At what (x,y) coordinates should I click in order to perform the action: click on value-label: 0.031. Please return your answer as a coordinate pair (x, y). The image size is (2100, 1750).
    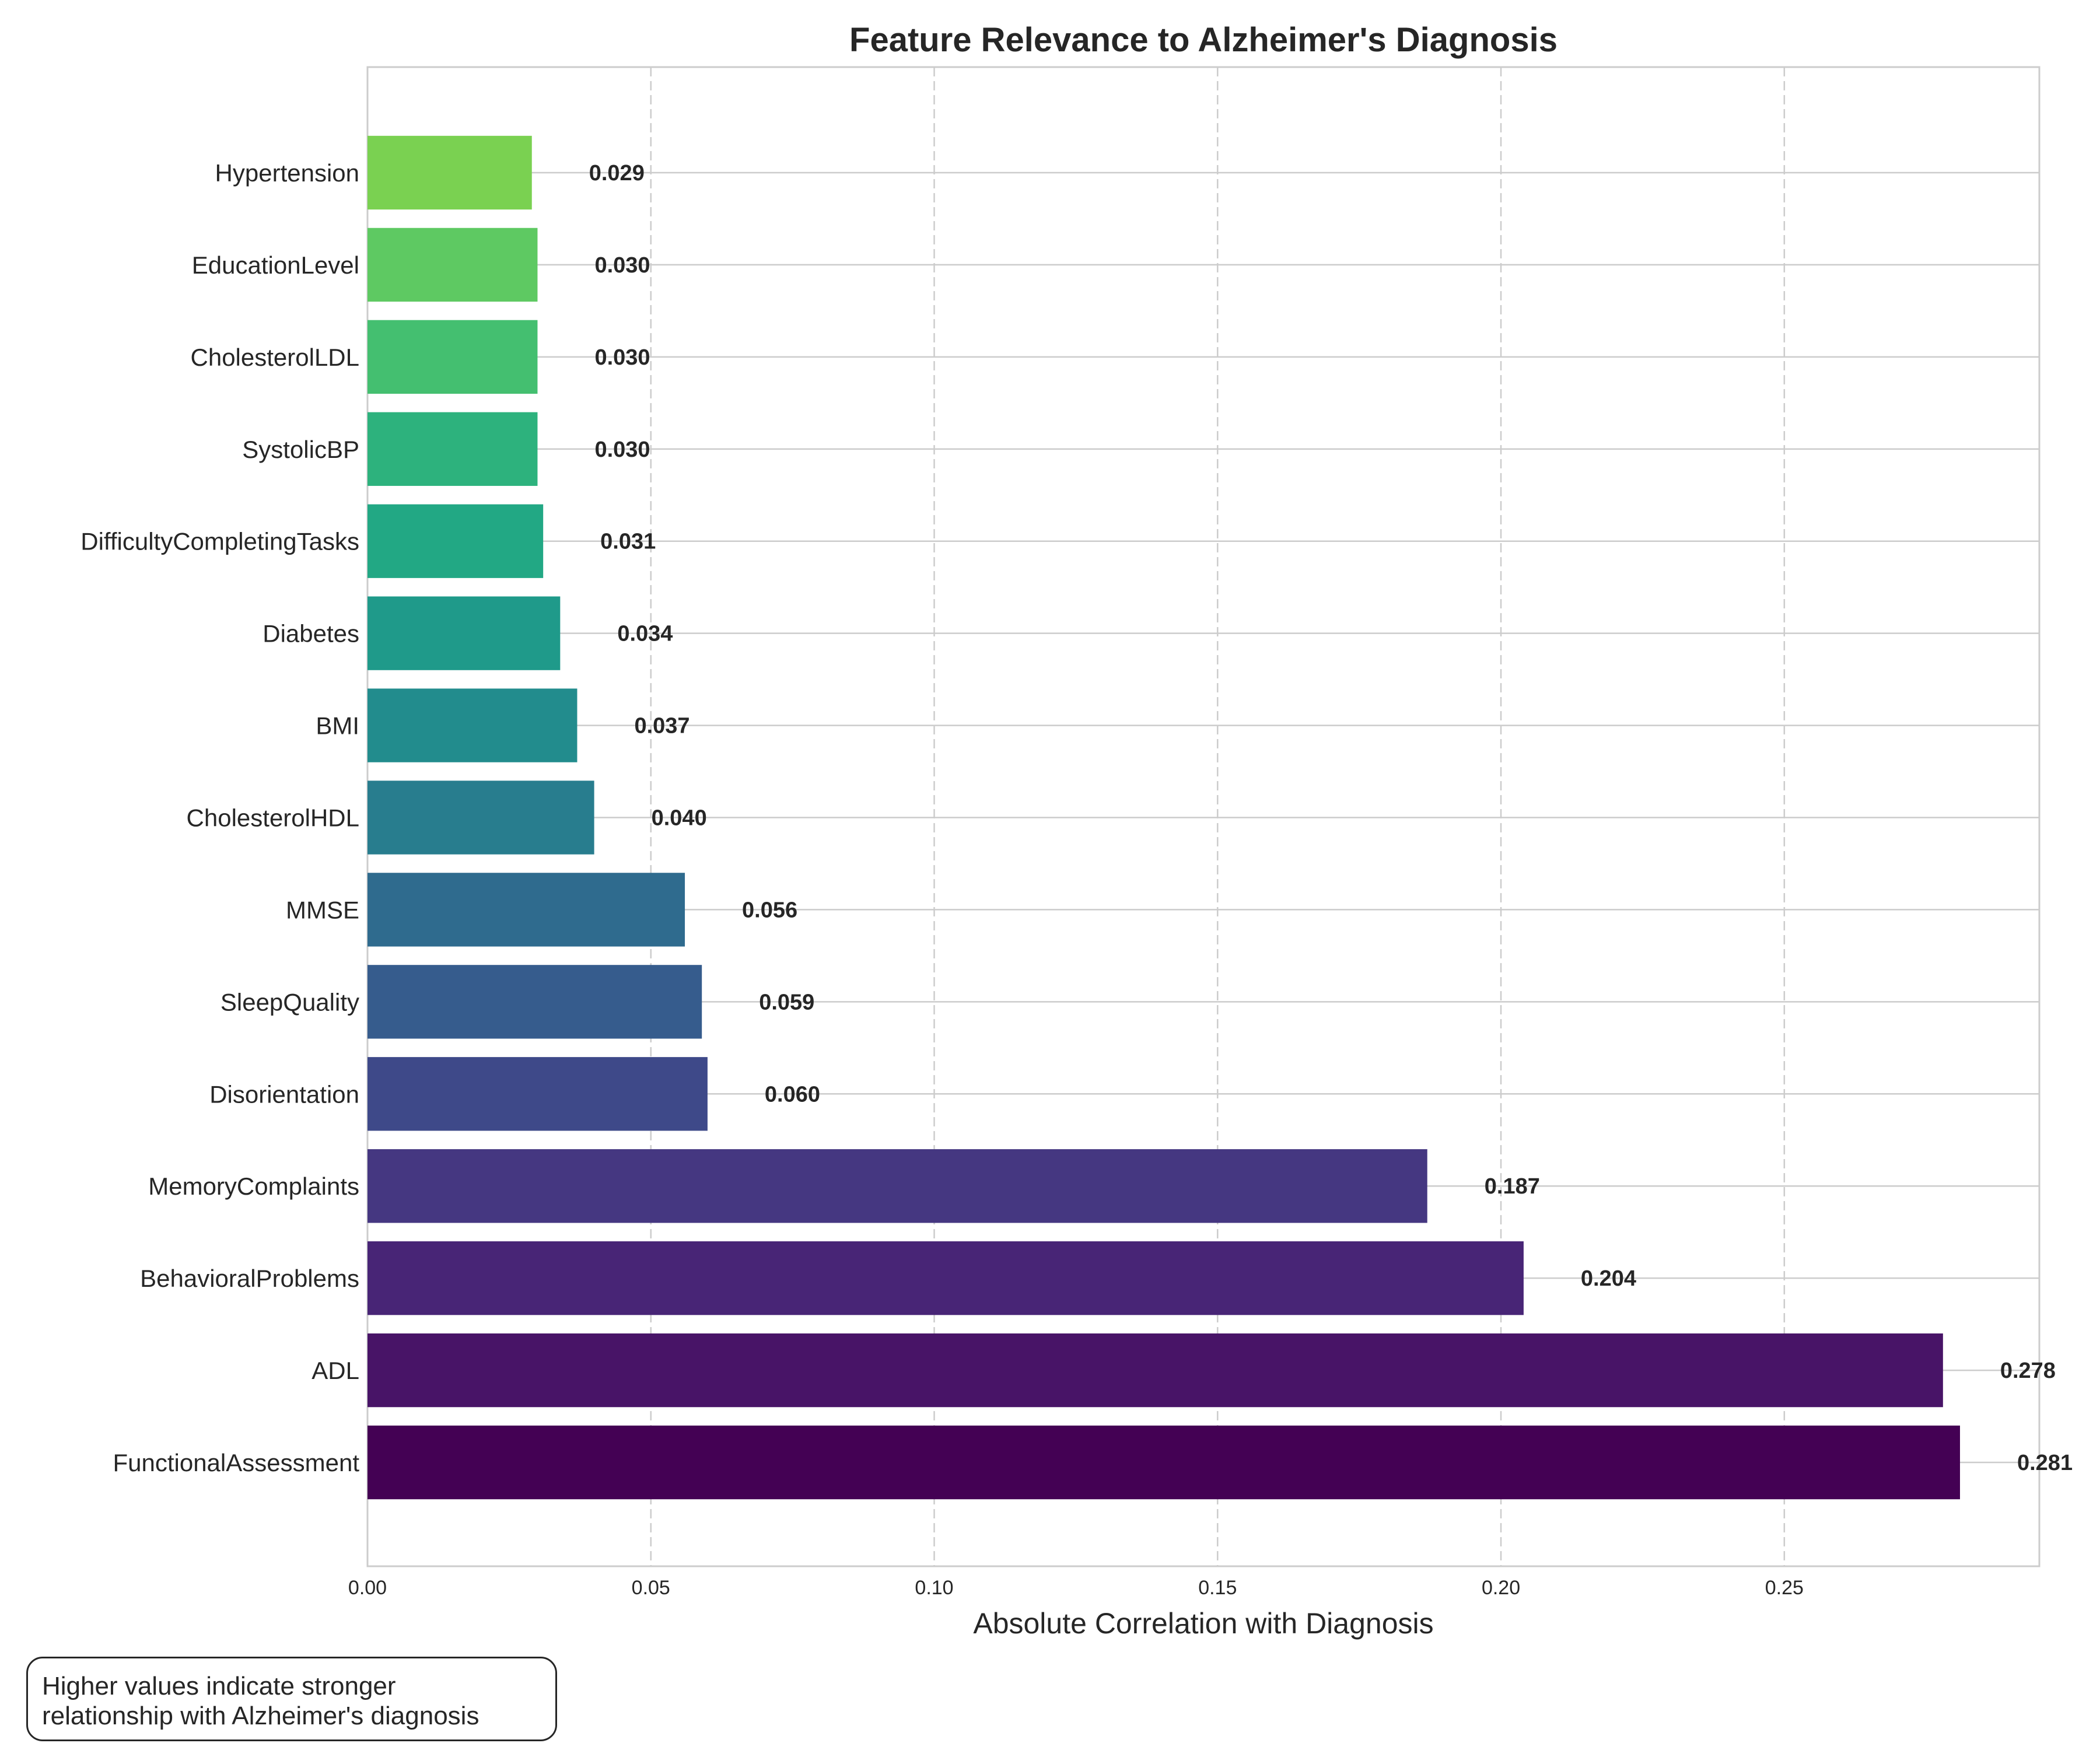
    Looking at the image, I should click on (628, 542).